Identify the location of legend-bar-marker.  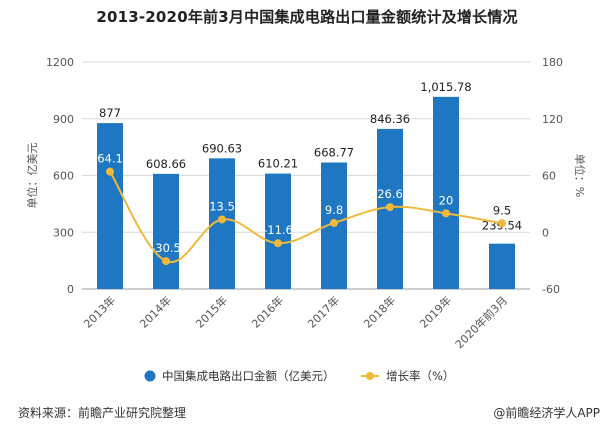
(150, 376).